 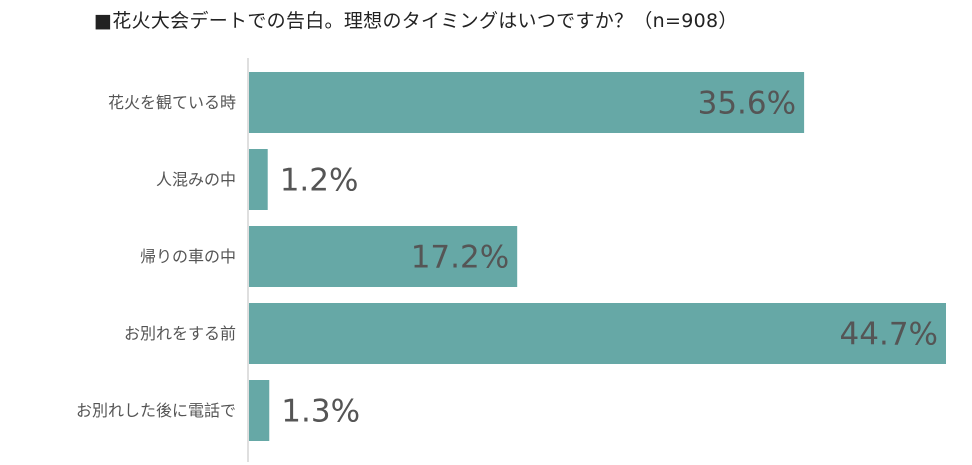 I want to click on category-label-5: お別れした後に電話で, so click(x=156, y=410).